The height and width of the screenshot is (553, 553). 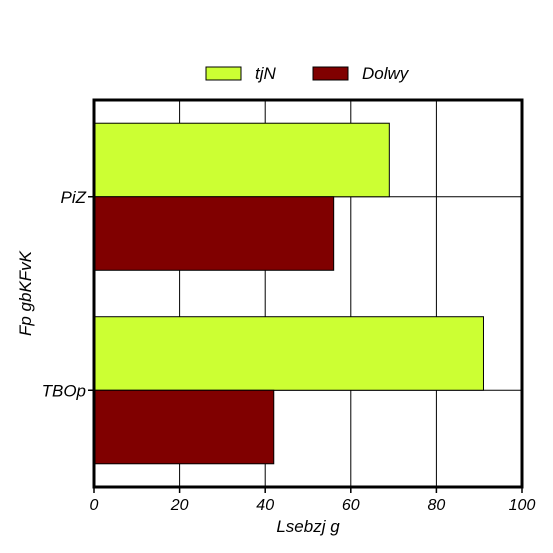 I want to click on x-tick-label: 40, so click(x=265, y=505).